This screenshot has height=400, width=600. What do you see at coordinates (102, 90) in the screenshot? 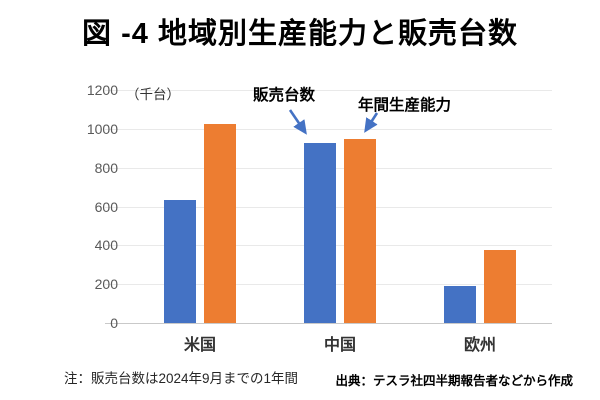
I see `y-tick-1200: 1200` at bounding box center [102, 90].